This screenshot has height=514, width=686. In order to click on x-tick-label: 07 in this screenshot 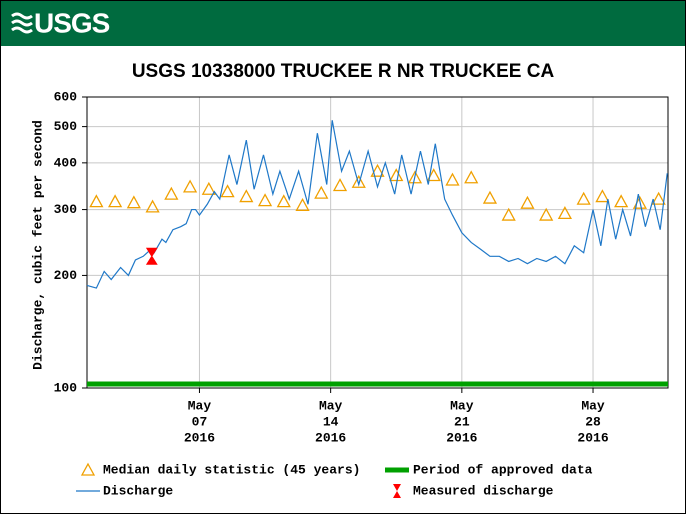, I will do `click(200, 421)`.